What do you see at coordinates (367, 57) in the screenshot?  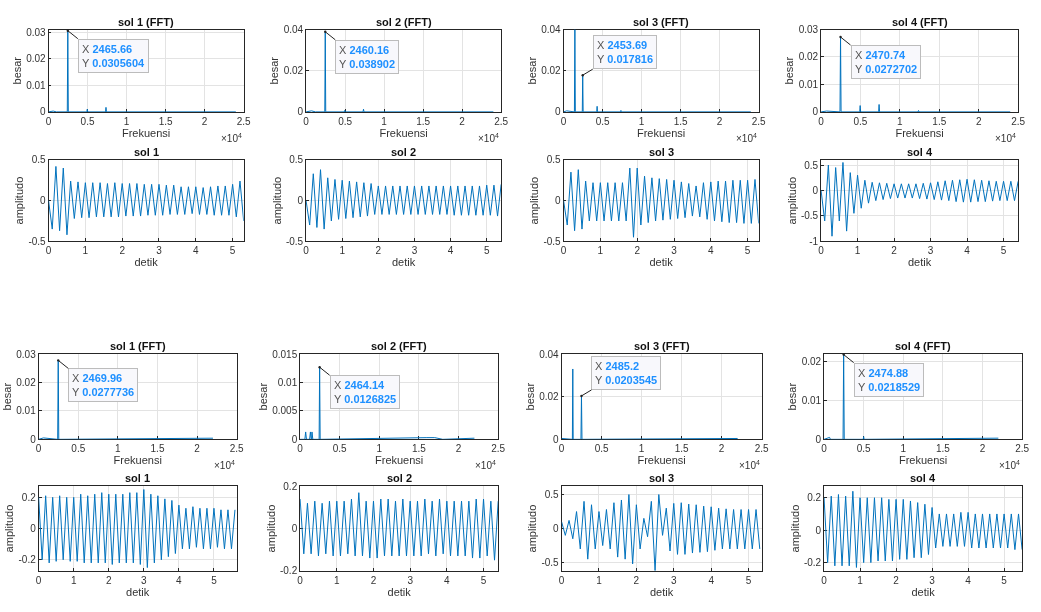 I see `annotation: X 2460.16 Y 0.038902` at bounding box center [367, 57].